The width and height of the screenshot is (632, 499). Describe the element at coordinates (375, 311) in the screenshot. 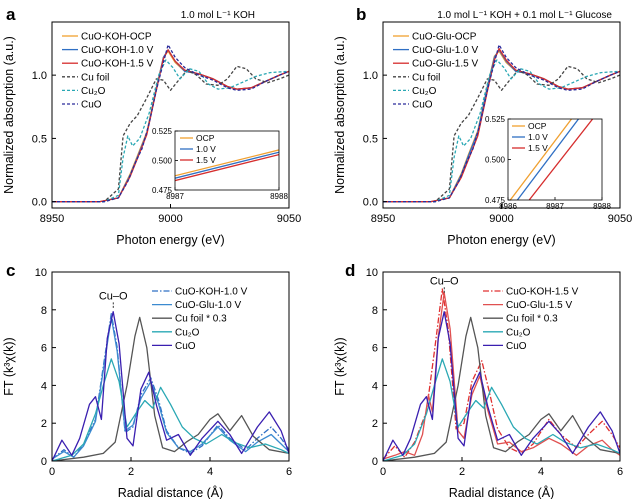

I see `y-tick-label: 8` at that location.